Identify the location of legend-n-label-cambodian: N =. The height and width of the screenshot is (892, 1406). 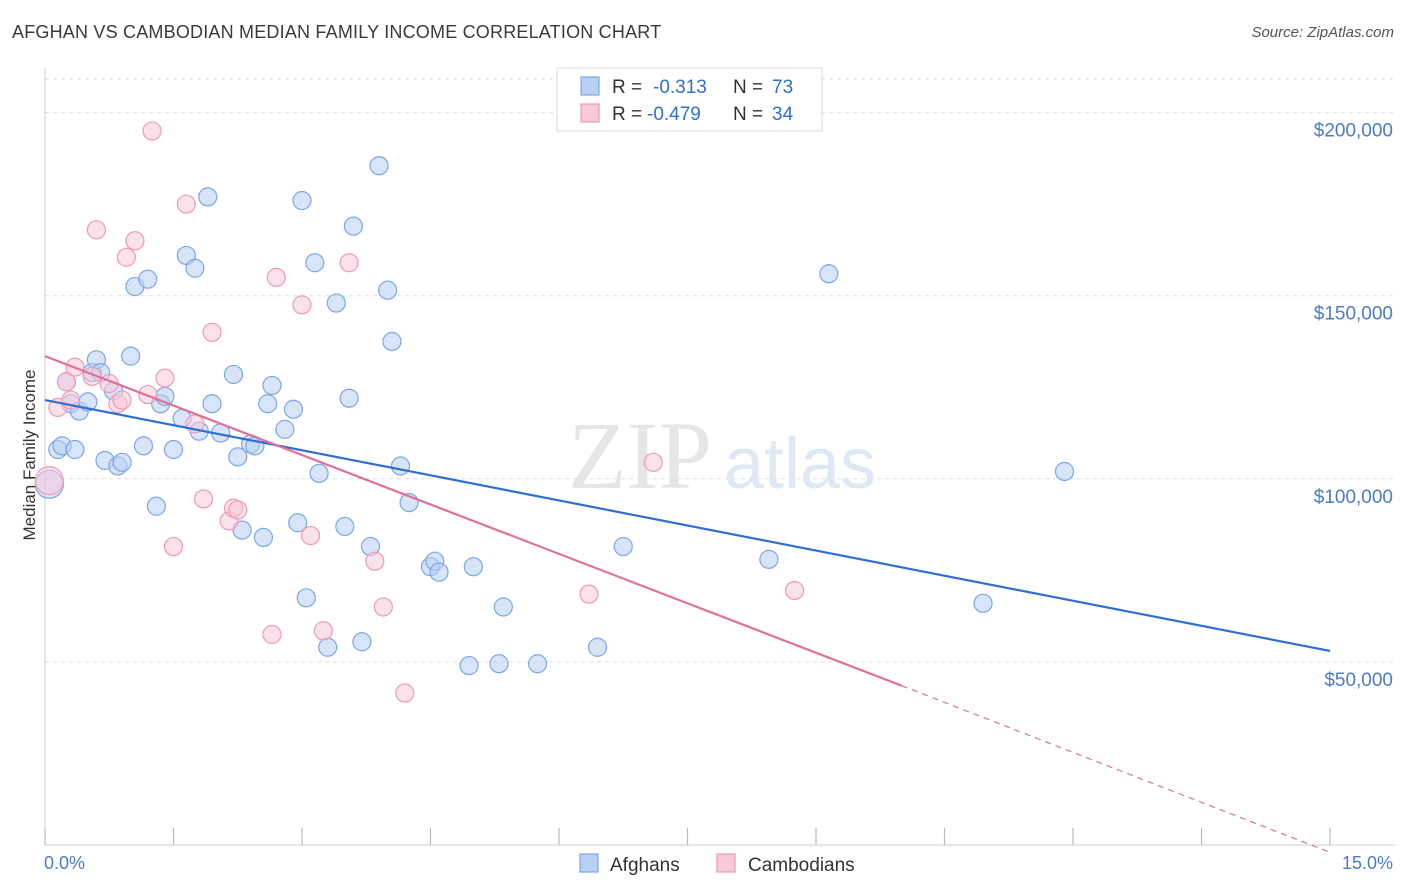
(748, 114).